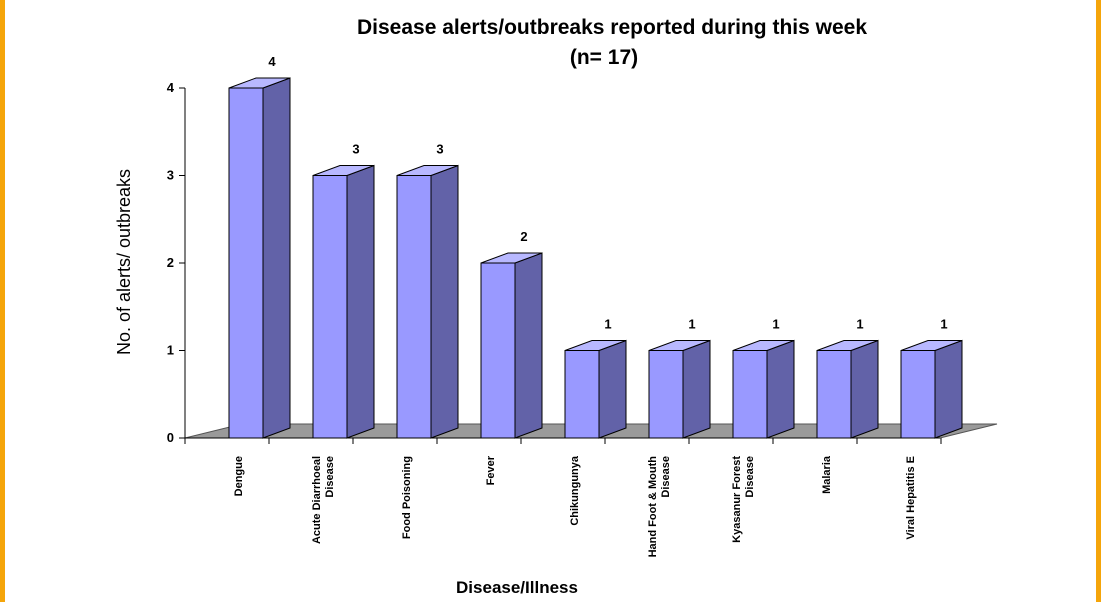 This screenshot has width=1101, height=602. Describe the element at coordinates (653, 507) in the screenshot. I see `category-label-line: Hand Foot & Mouth` at that location.